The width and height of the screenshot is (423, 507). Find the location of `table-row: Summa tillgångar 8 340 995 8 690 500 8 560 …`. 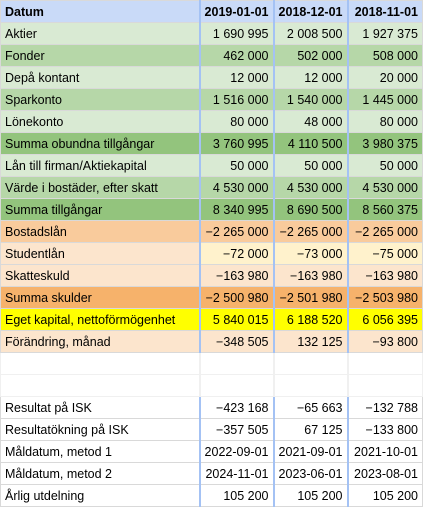

table-row: Summa tillgångar 8 340 995 8 690 500 8 560 … is located at coordinates (211, 209).